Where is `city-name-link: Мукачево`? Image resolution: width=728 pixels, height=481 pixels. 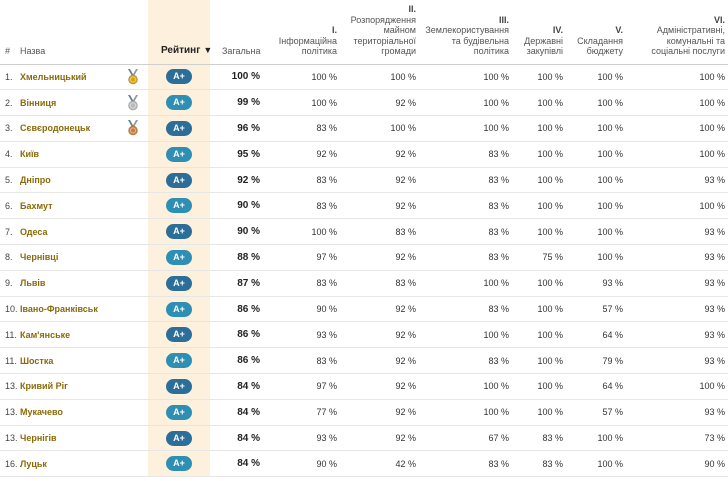
city-name-link: Мукачево is located at coordinates (41, 412).